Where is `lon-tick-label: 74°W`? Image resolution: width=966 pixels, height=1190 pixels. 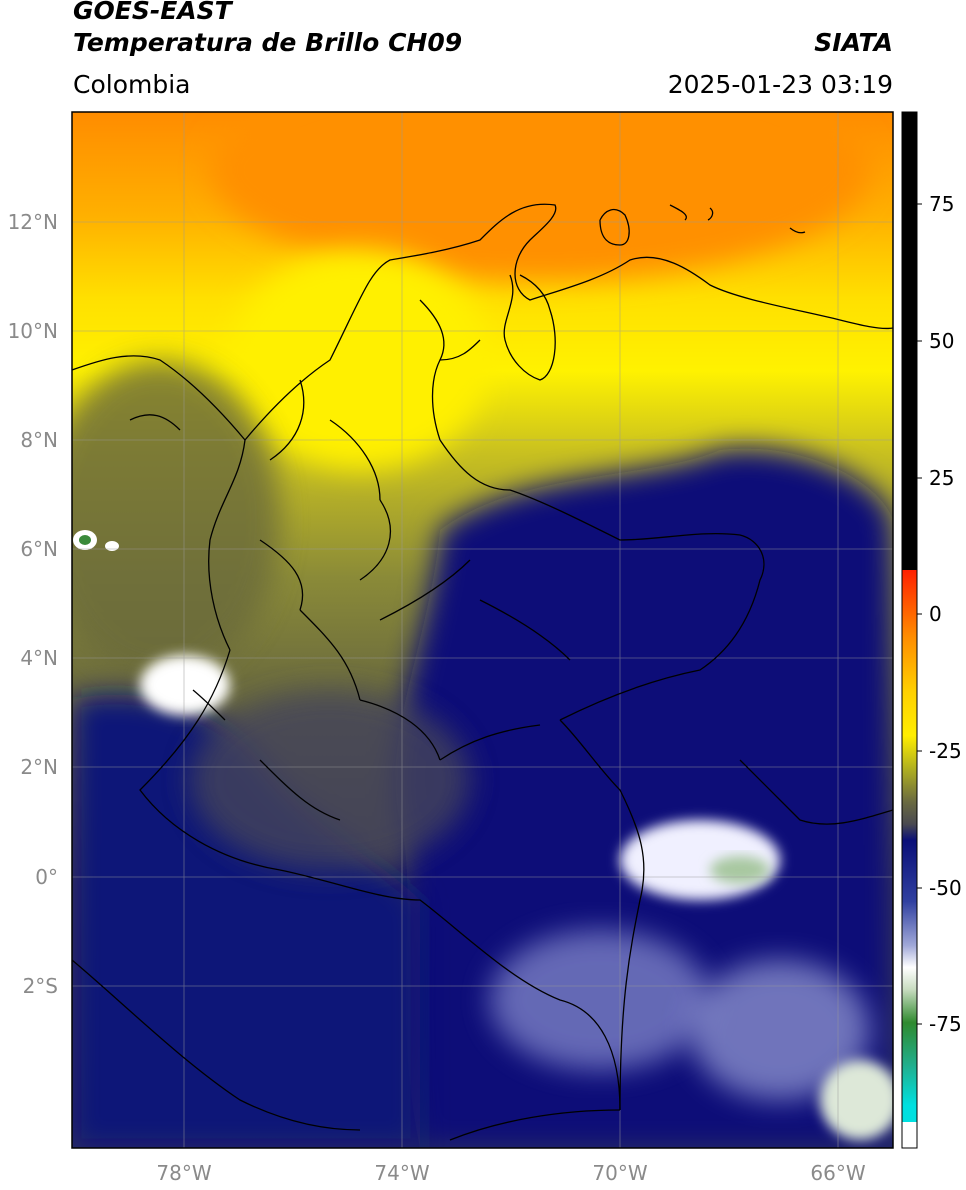 lon-tick-label: 74°W is located at coordinates (401, 1173).